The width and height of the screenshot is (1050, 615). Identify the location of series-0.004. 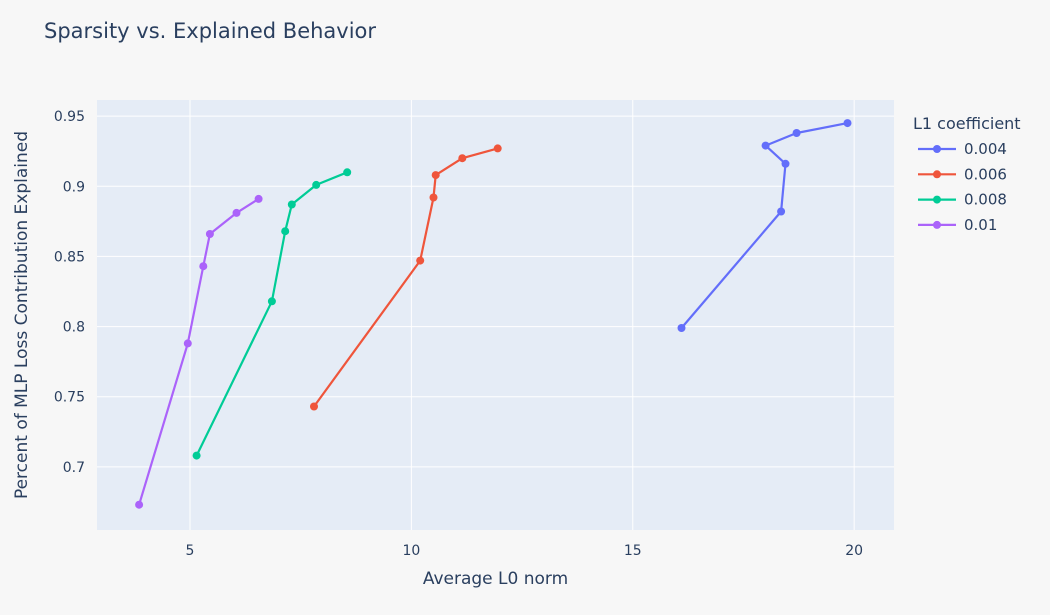
(764, 225).